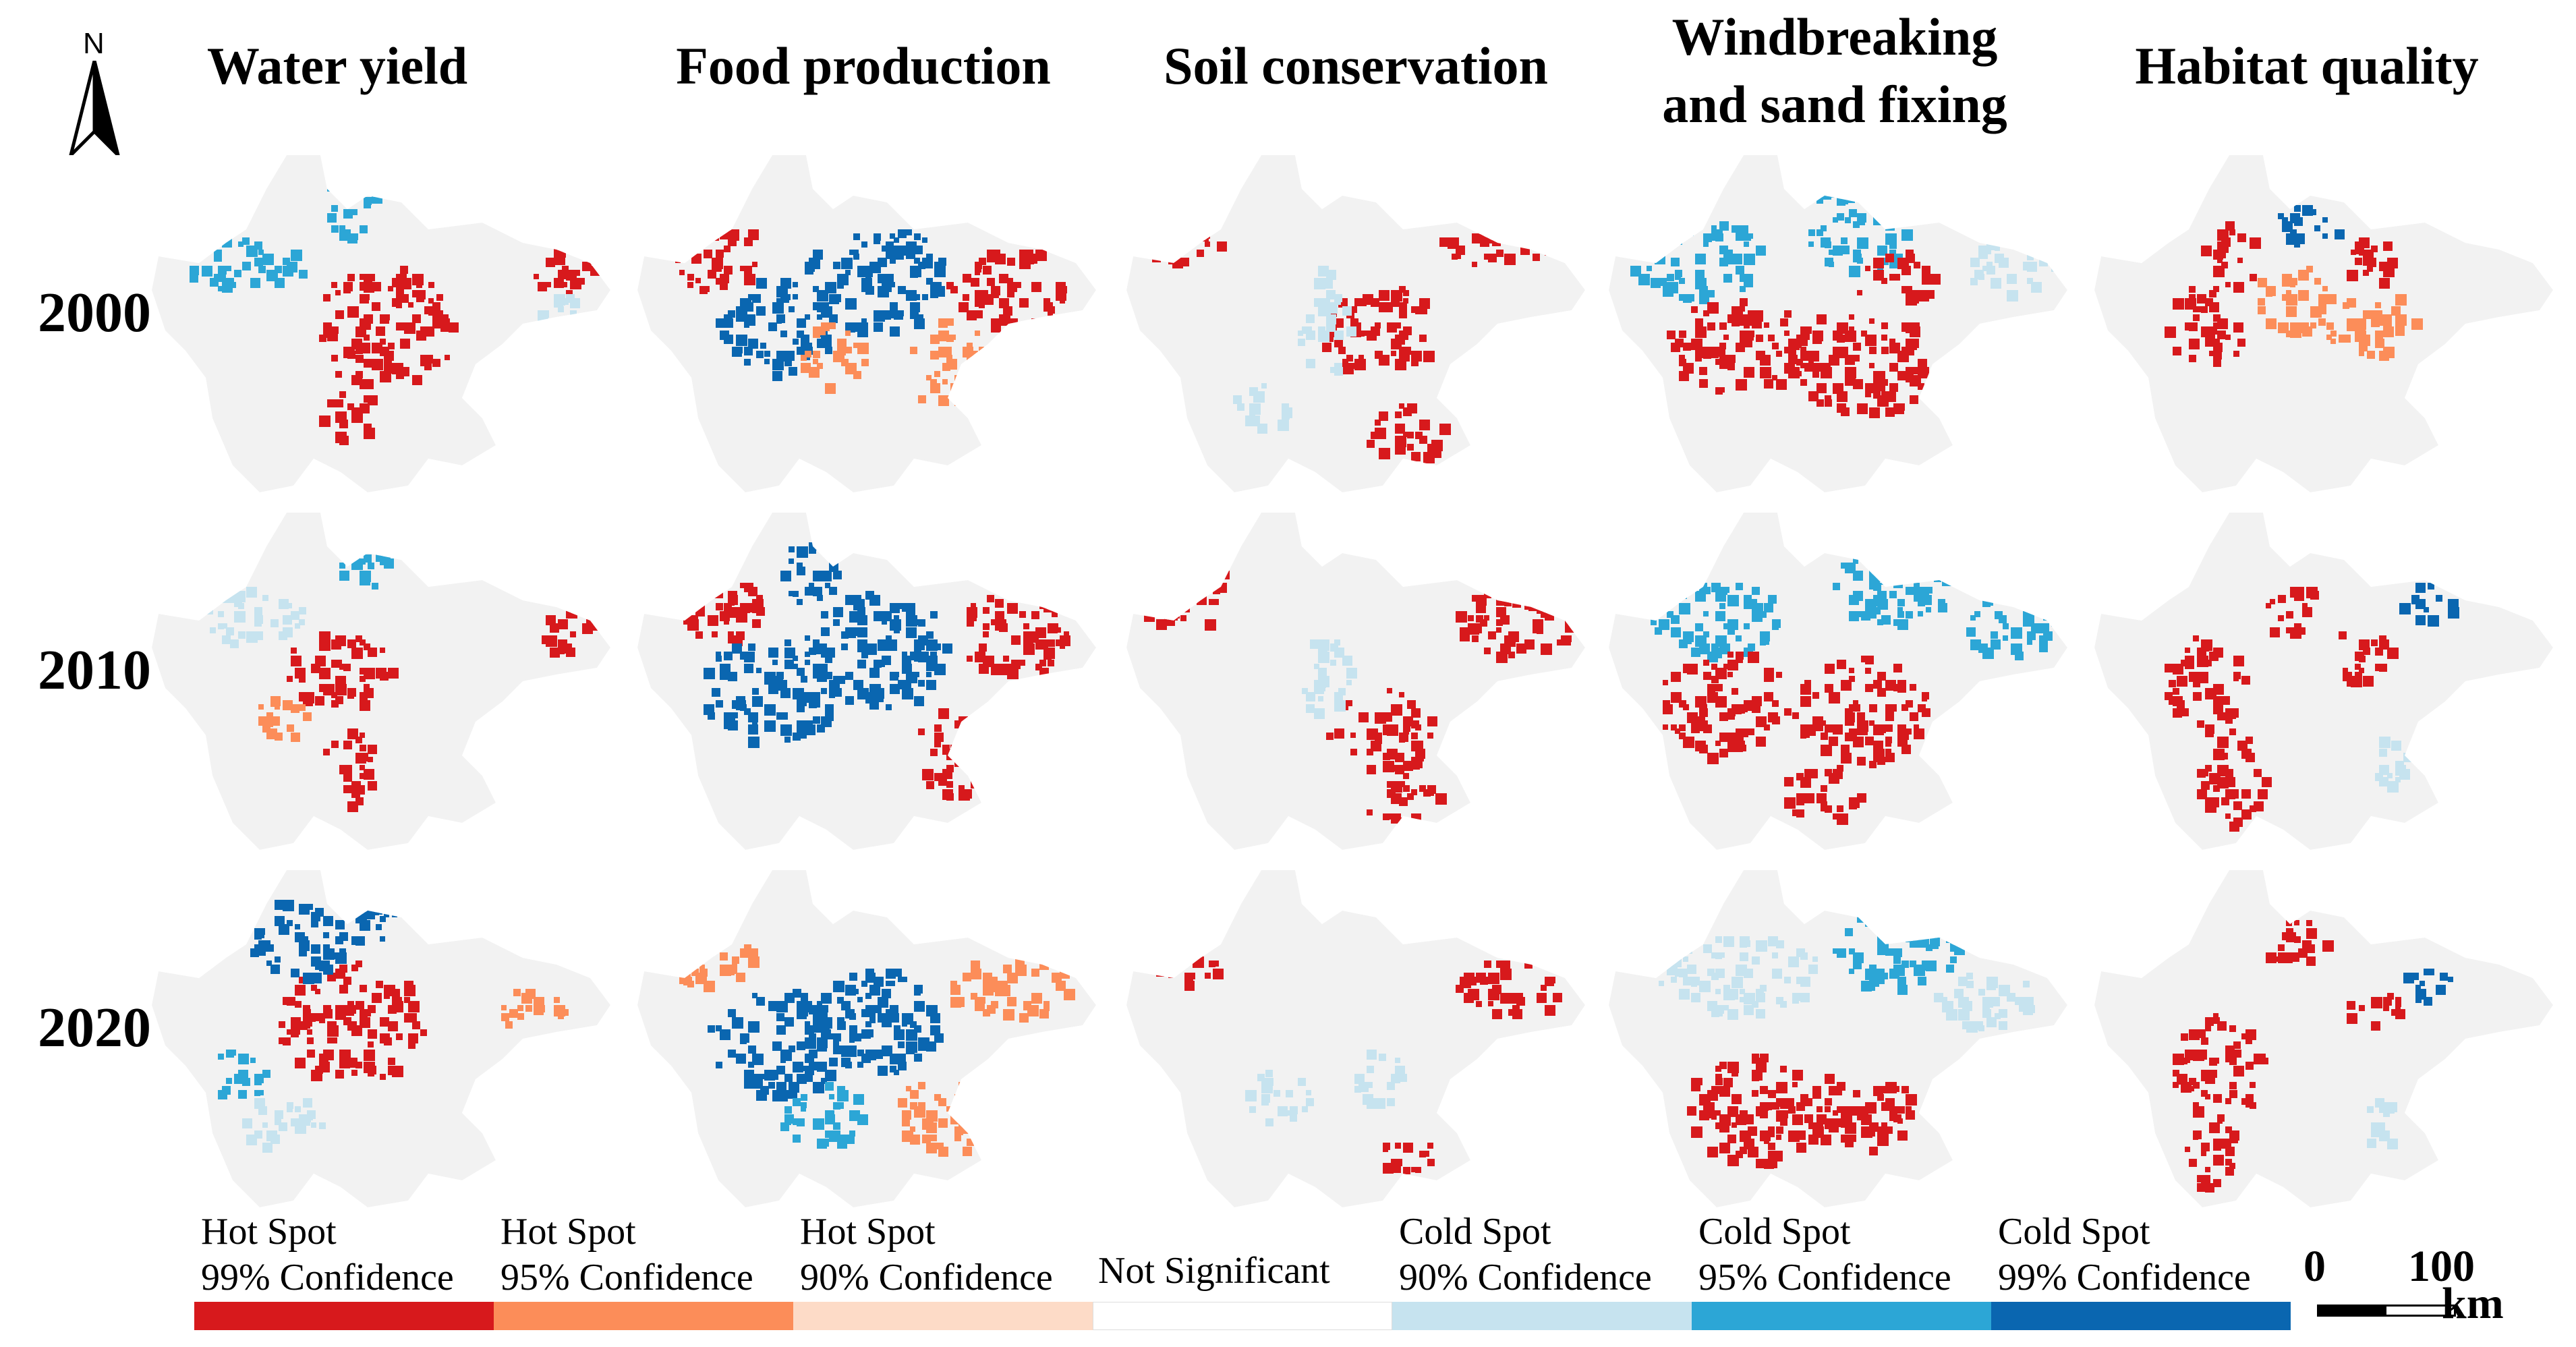  Describe the element at coordinates (1356, 323) in the screenshot. I see `map-panel-soil-conservation-2000` at that location.